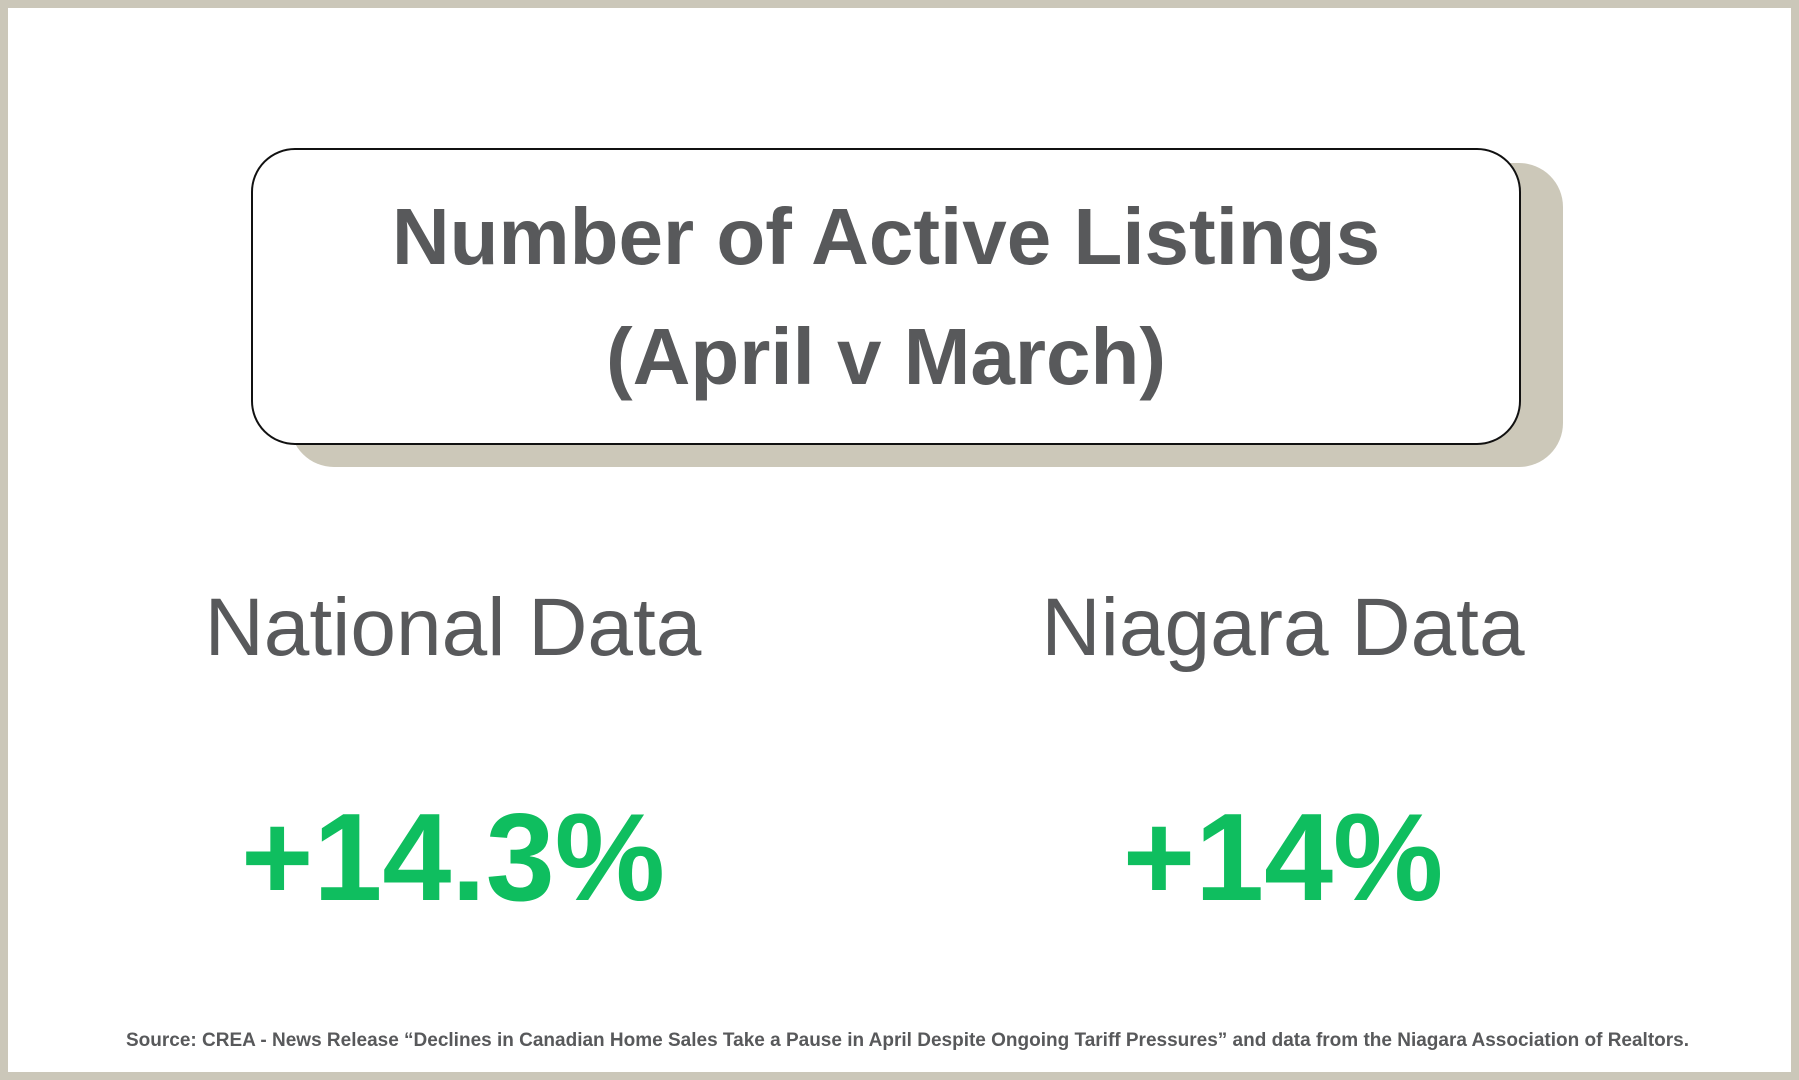  Describe the element at coordinates (453, 627) in the screenshot. I see `national-data-heading: National Data` at that location.